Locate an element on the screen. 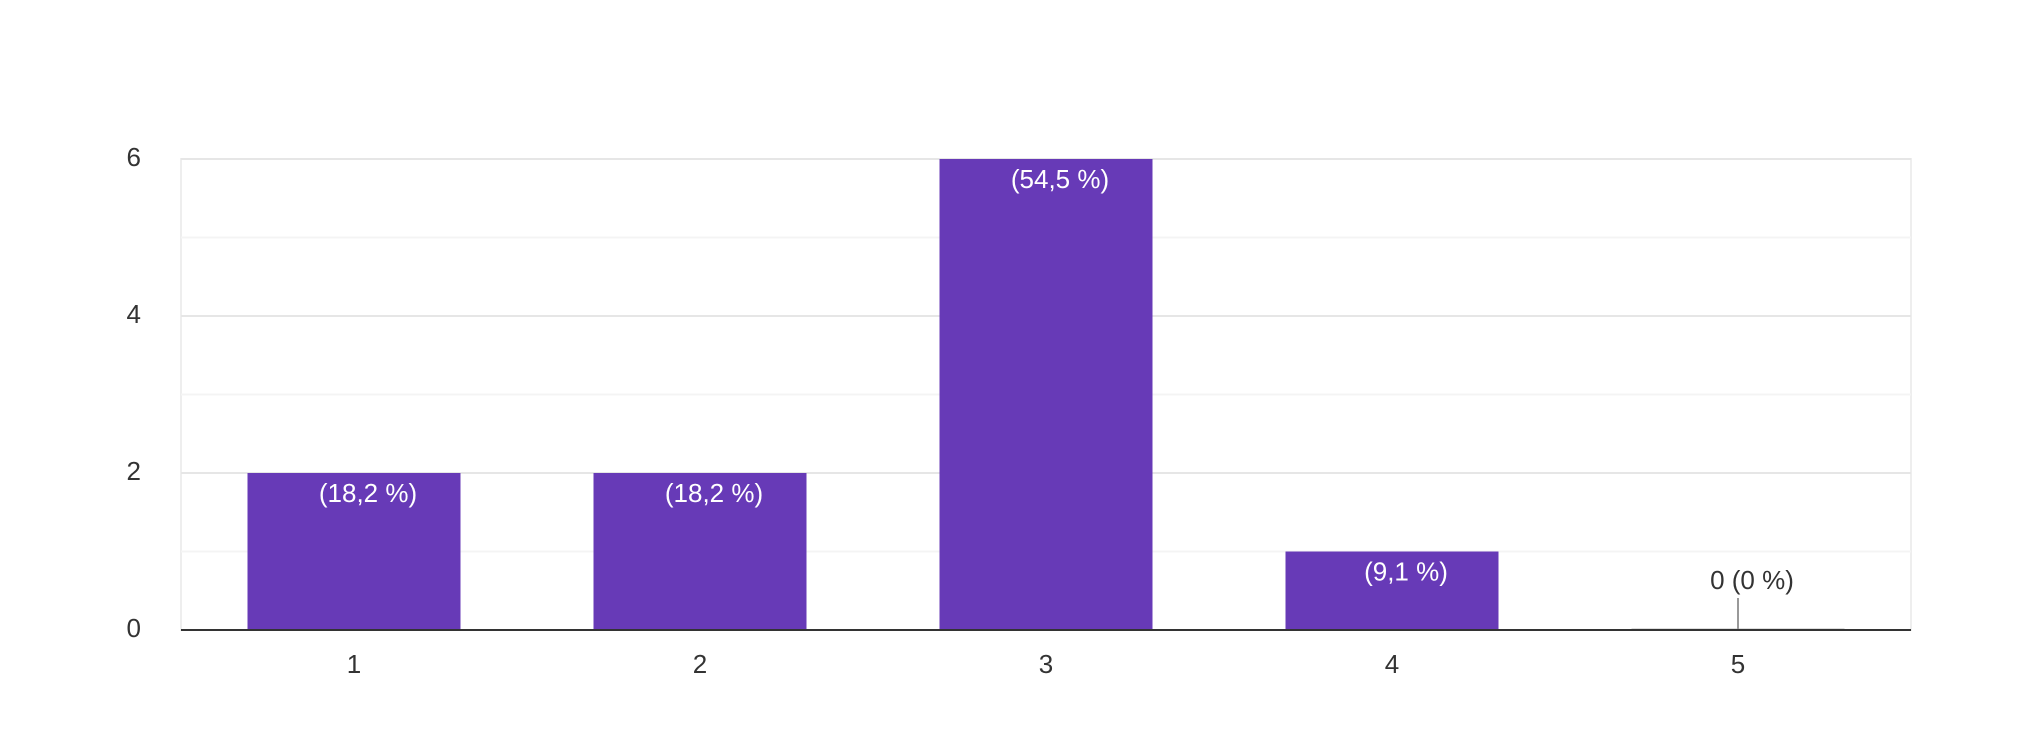 The width and height of the screenshot is (2028, 752). x-tick-label: 5 is located at coordinates (1738, 664).